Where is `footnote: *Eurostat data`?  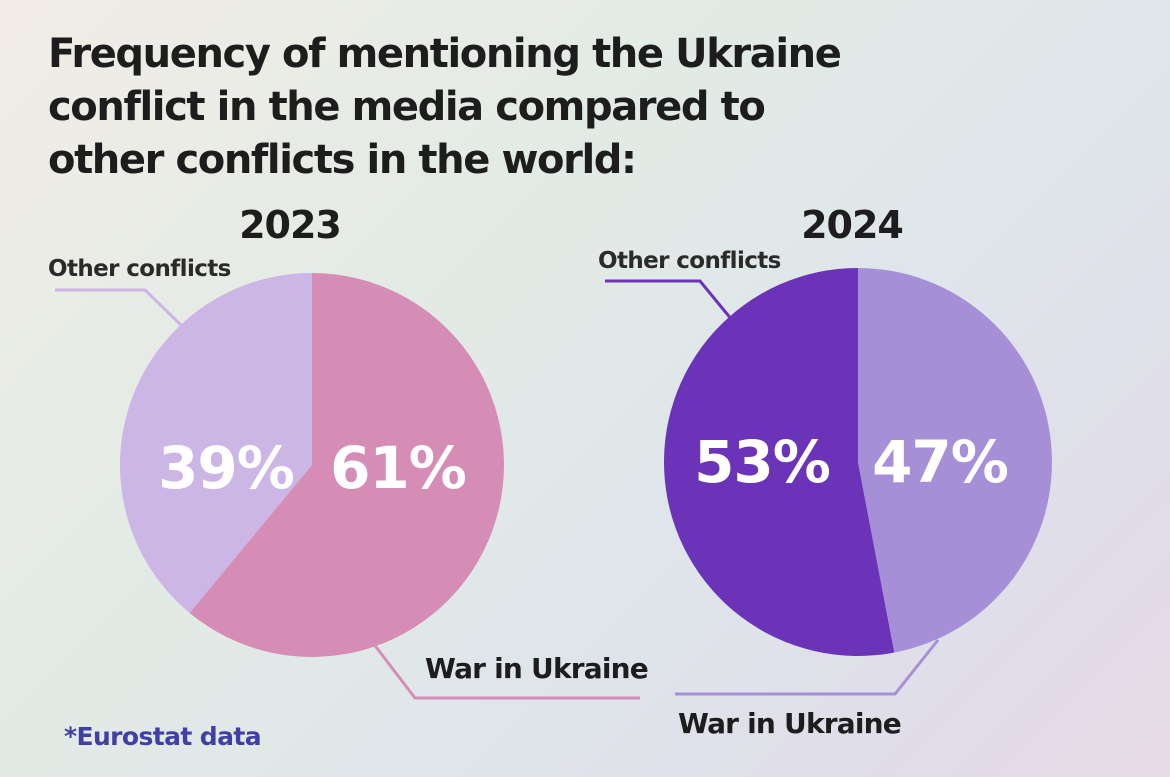
footnote: *Eurostat data is located at coordinates (163, 736).